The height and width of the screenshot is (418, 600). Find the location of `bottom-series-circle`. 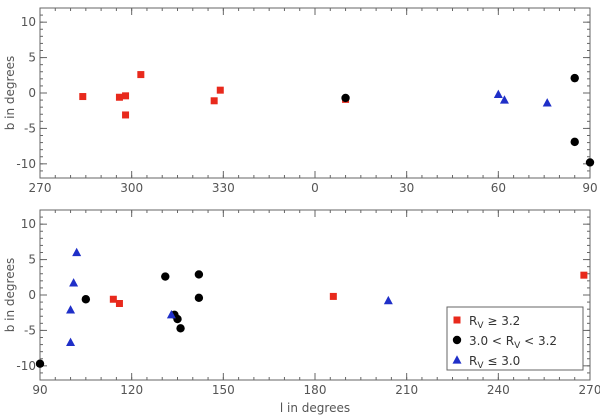

bottom-series-circle is located at coordinates (119, 319).